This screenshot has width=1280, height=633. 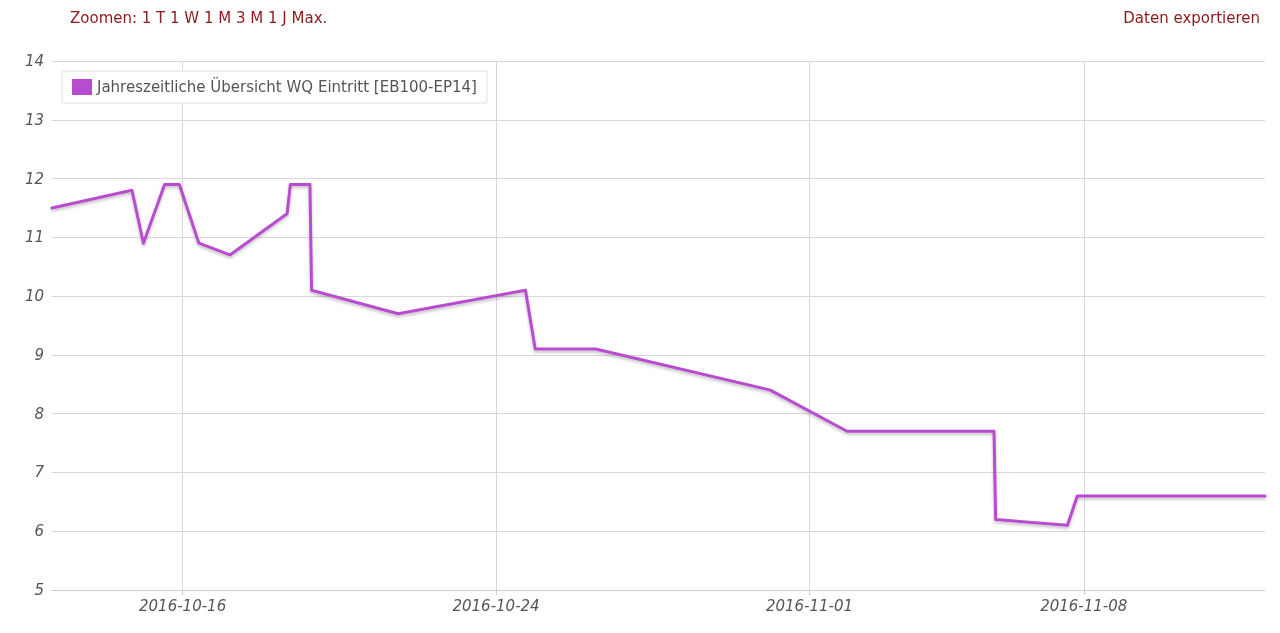 What do you see at coordinates (199, 17) in the screenshot?
I see `text: Zoomen: 1 T 1 W 1 M 3 M 1 J Max.` at bounding box center [199, 17].